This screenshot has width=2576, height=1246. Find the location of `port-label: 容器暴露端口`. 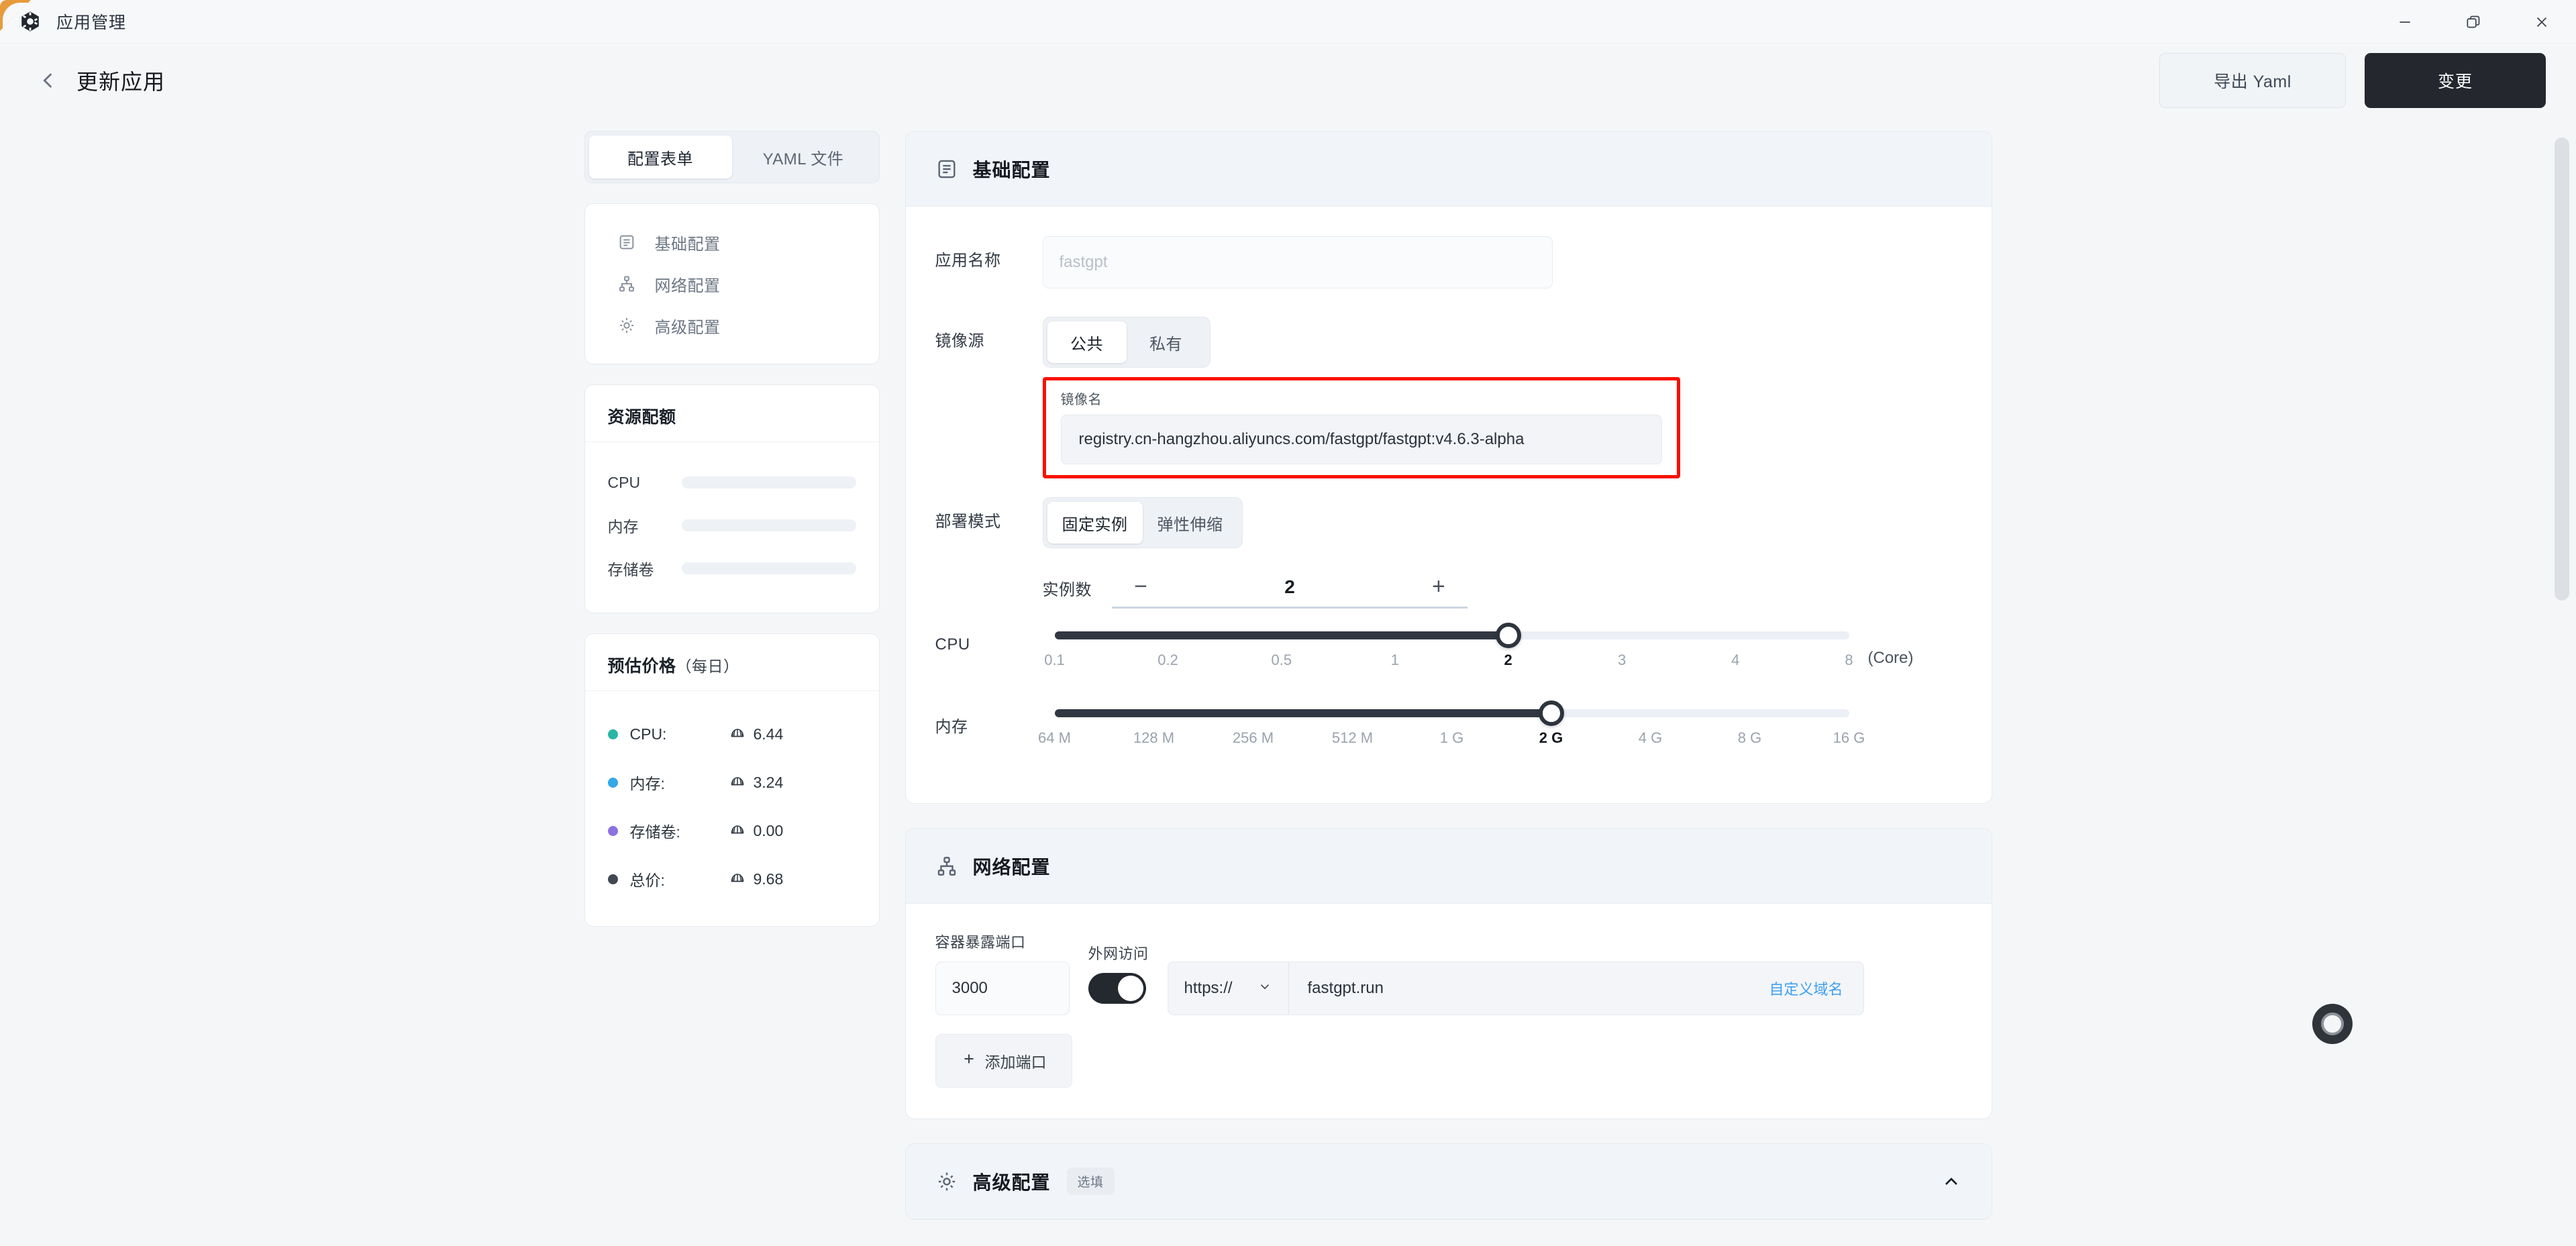

port-label: 容器暴露端口 is located at coordinates (980, 942).